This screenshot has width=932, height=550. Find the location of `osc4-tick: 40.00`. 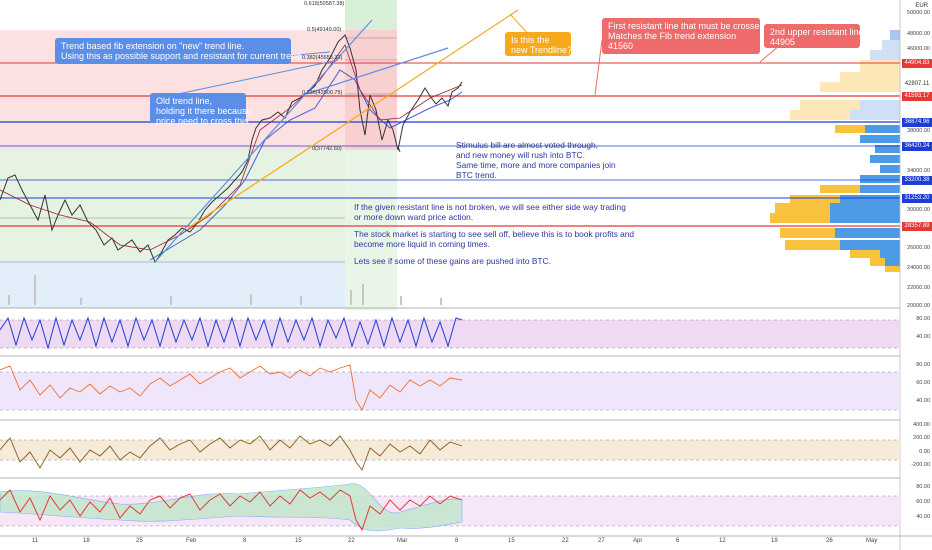

osc4-tick: 40.00 is located at coordinates (923, 517).